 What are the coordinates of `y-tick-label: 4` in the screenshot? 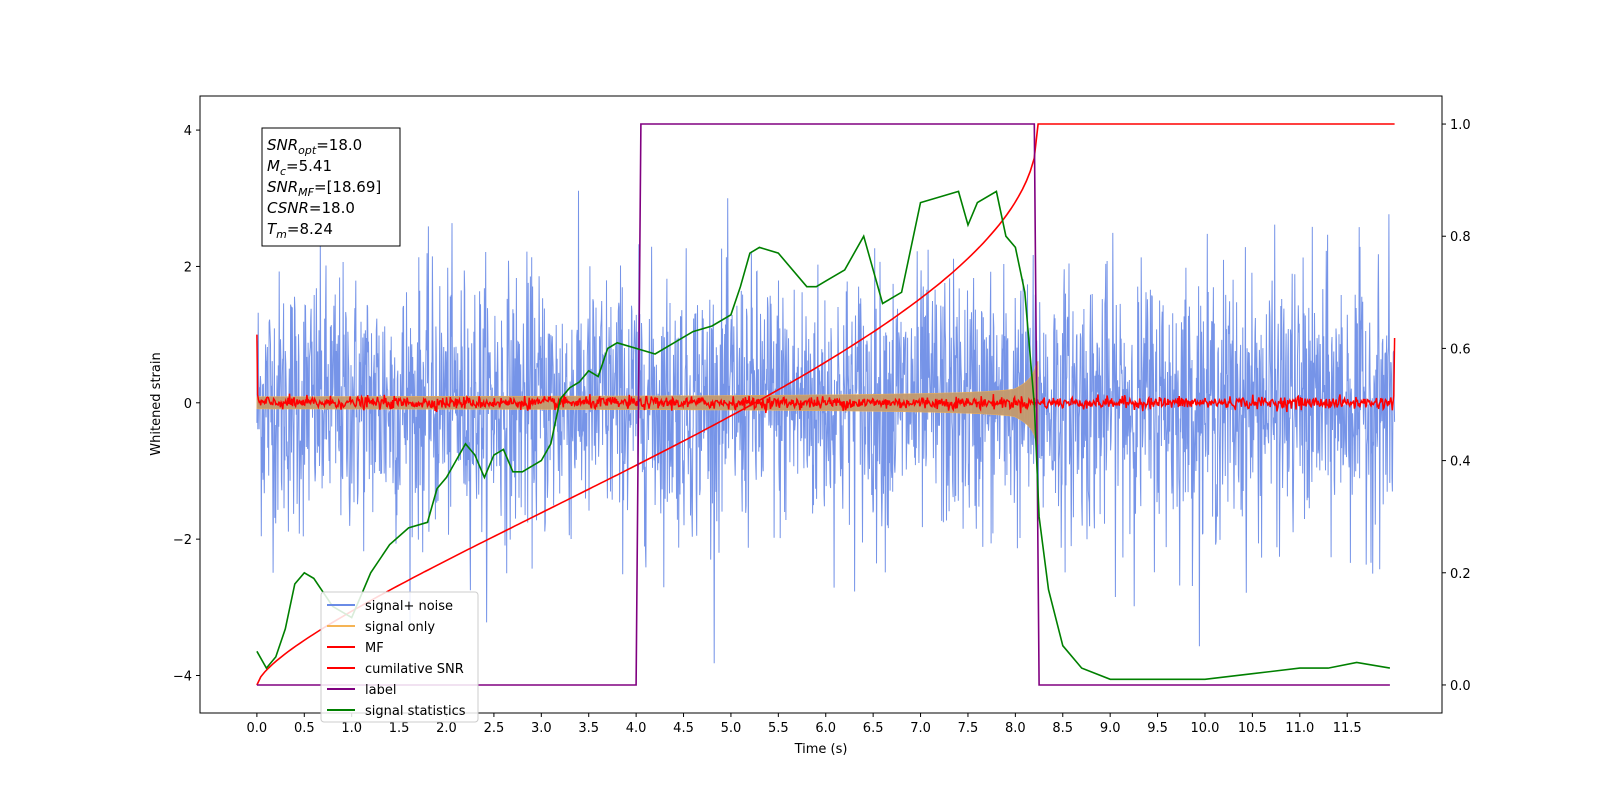 It's located at (188, 131).